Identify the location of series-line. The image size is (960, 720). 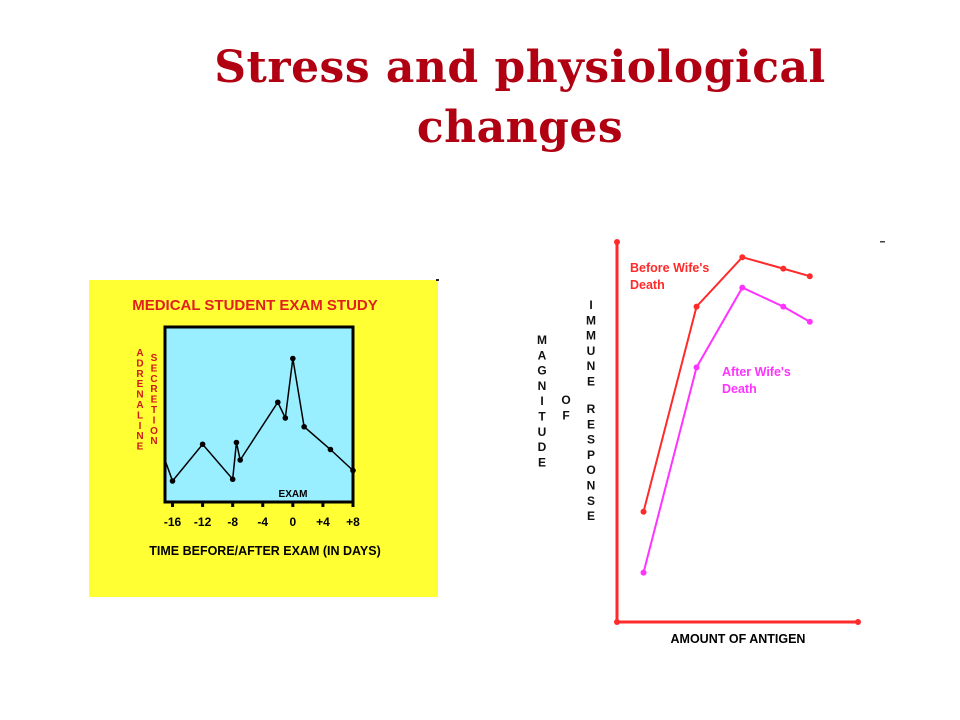
(259, 420).